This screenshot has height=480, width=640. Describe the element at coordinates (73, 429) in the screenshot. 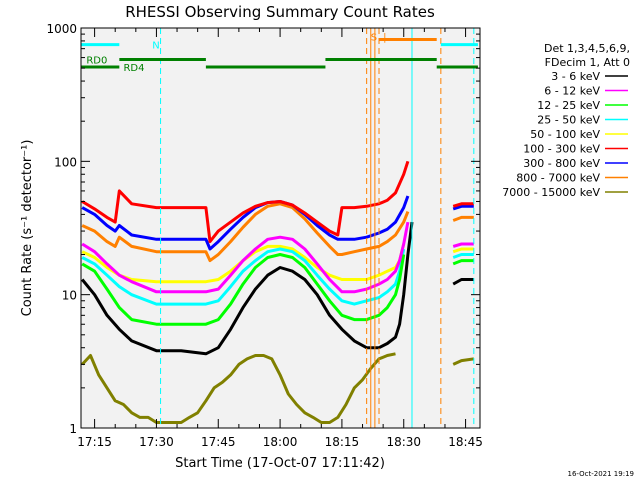

I see `y-tick-label-1: 1` at that location.